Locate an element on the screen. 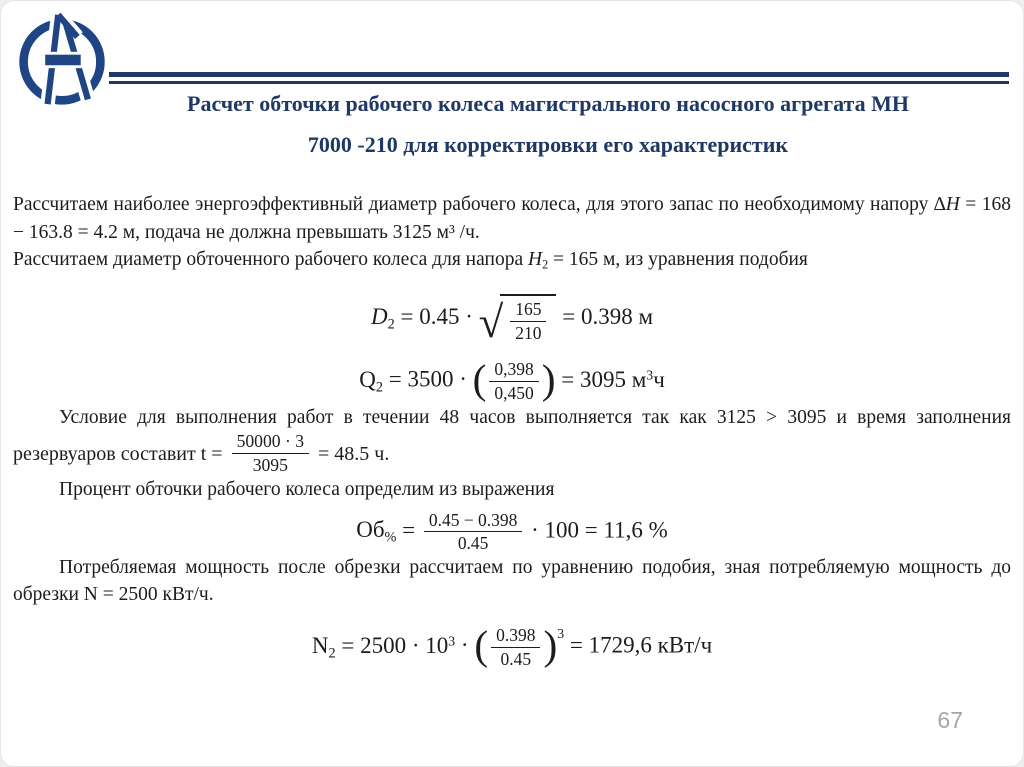  formula-q2-mid: = 3500 · is located at coordinates (427, 379).